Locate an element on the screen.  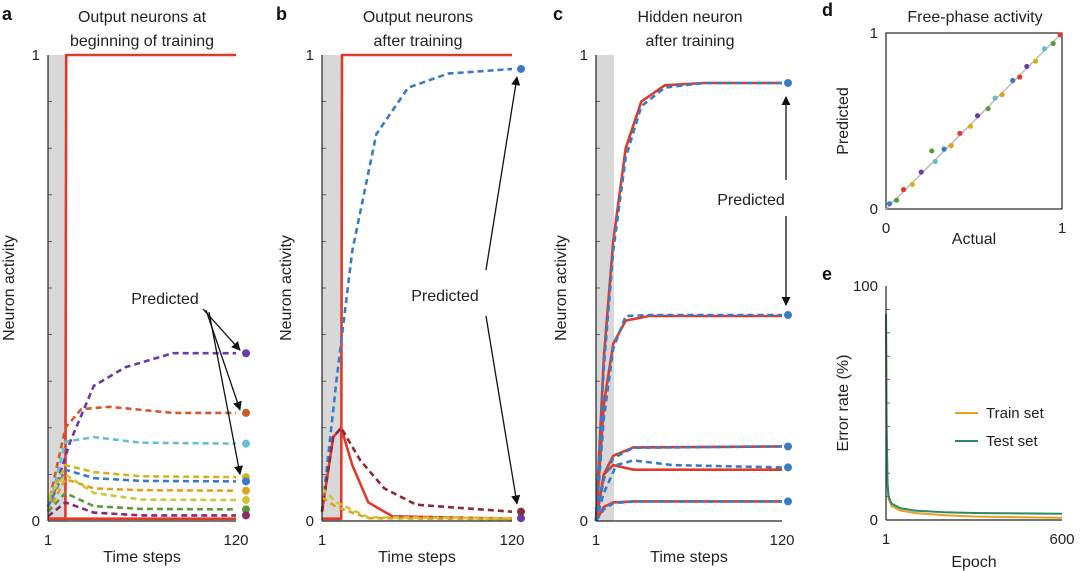
panel-label: e is located at coordinates (827, 274).